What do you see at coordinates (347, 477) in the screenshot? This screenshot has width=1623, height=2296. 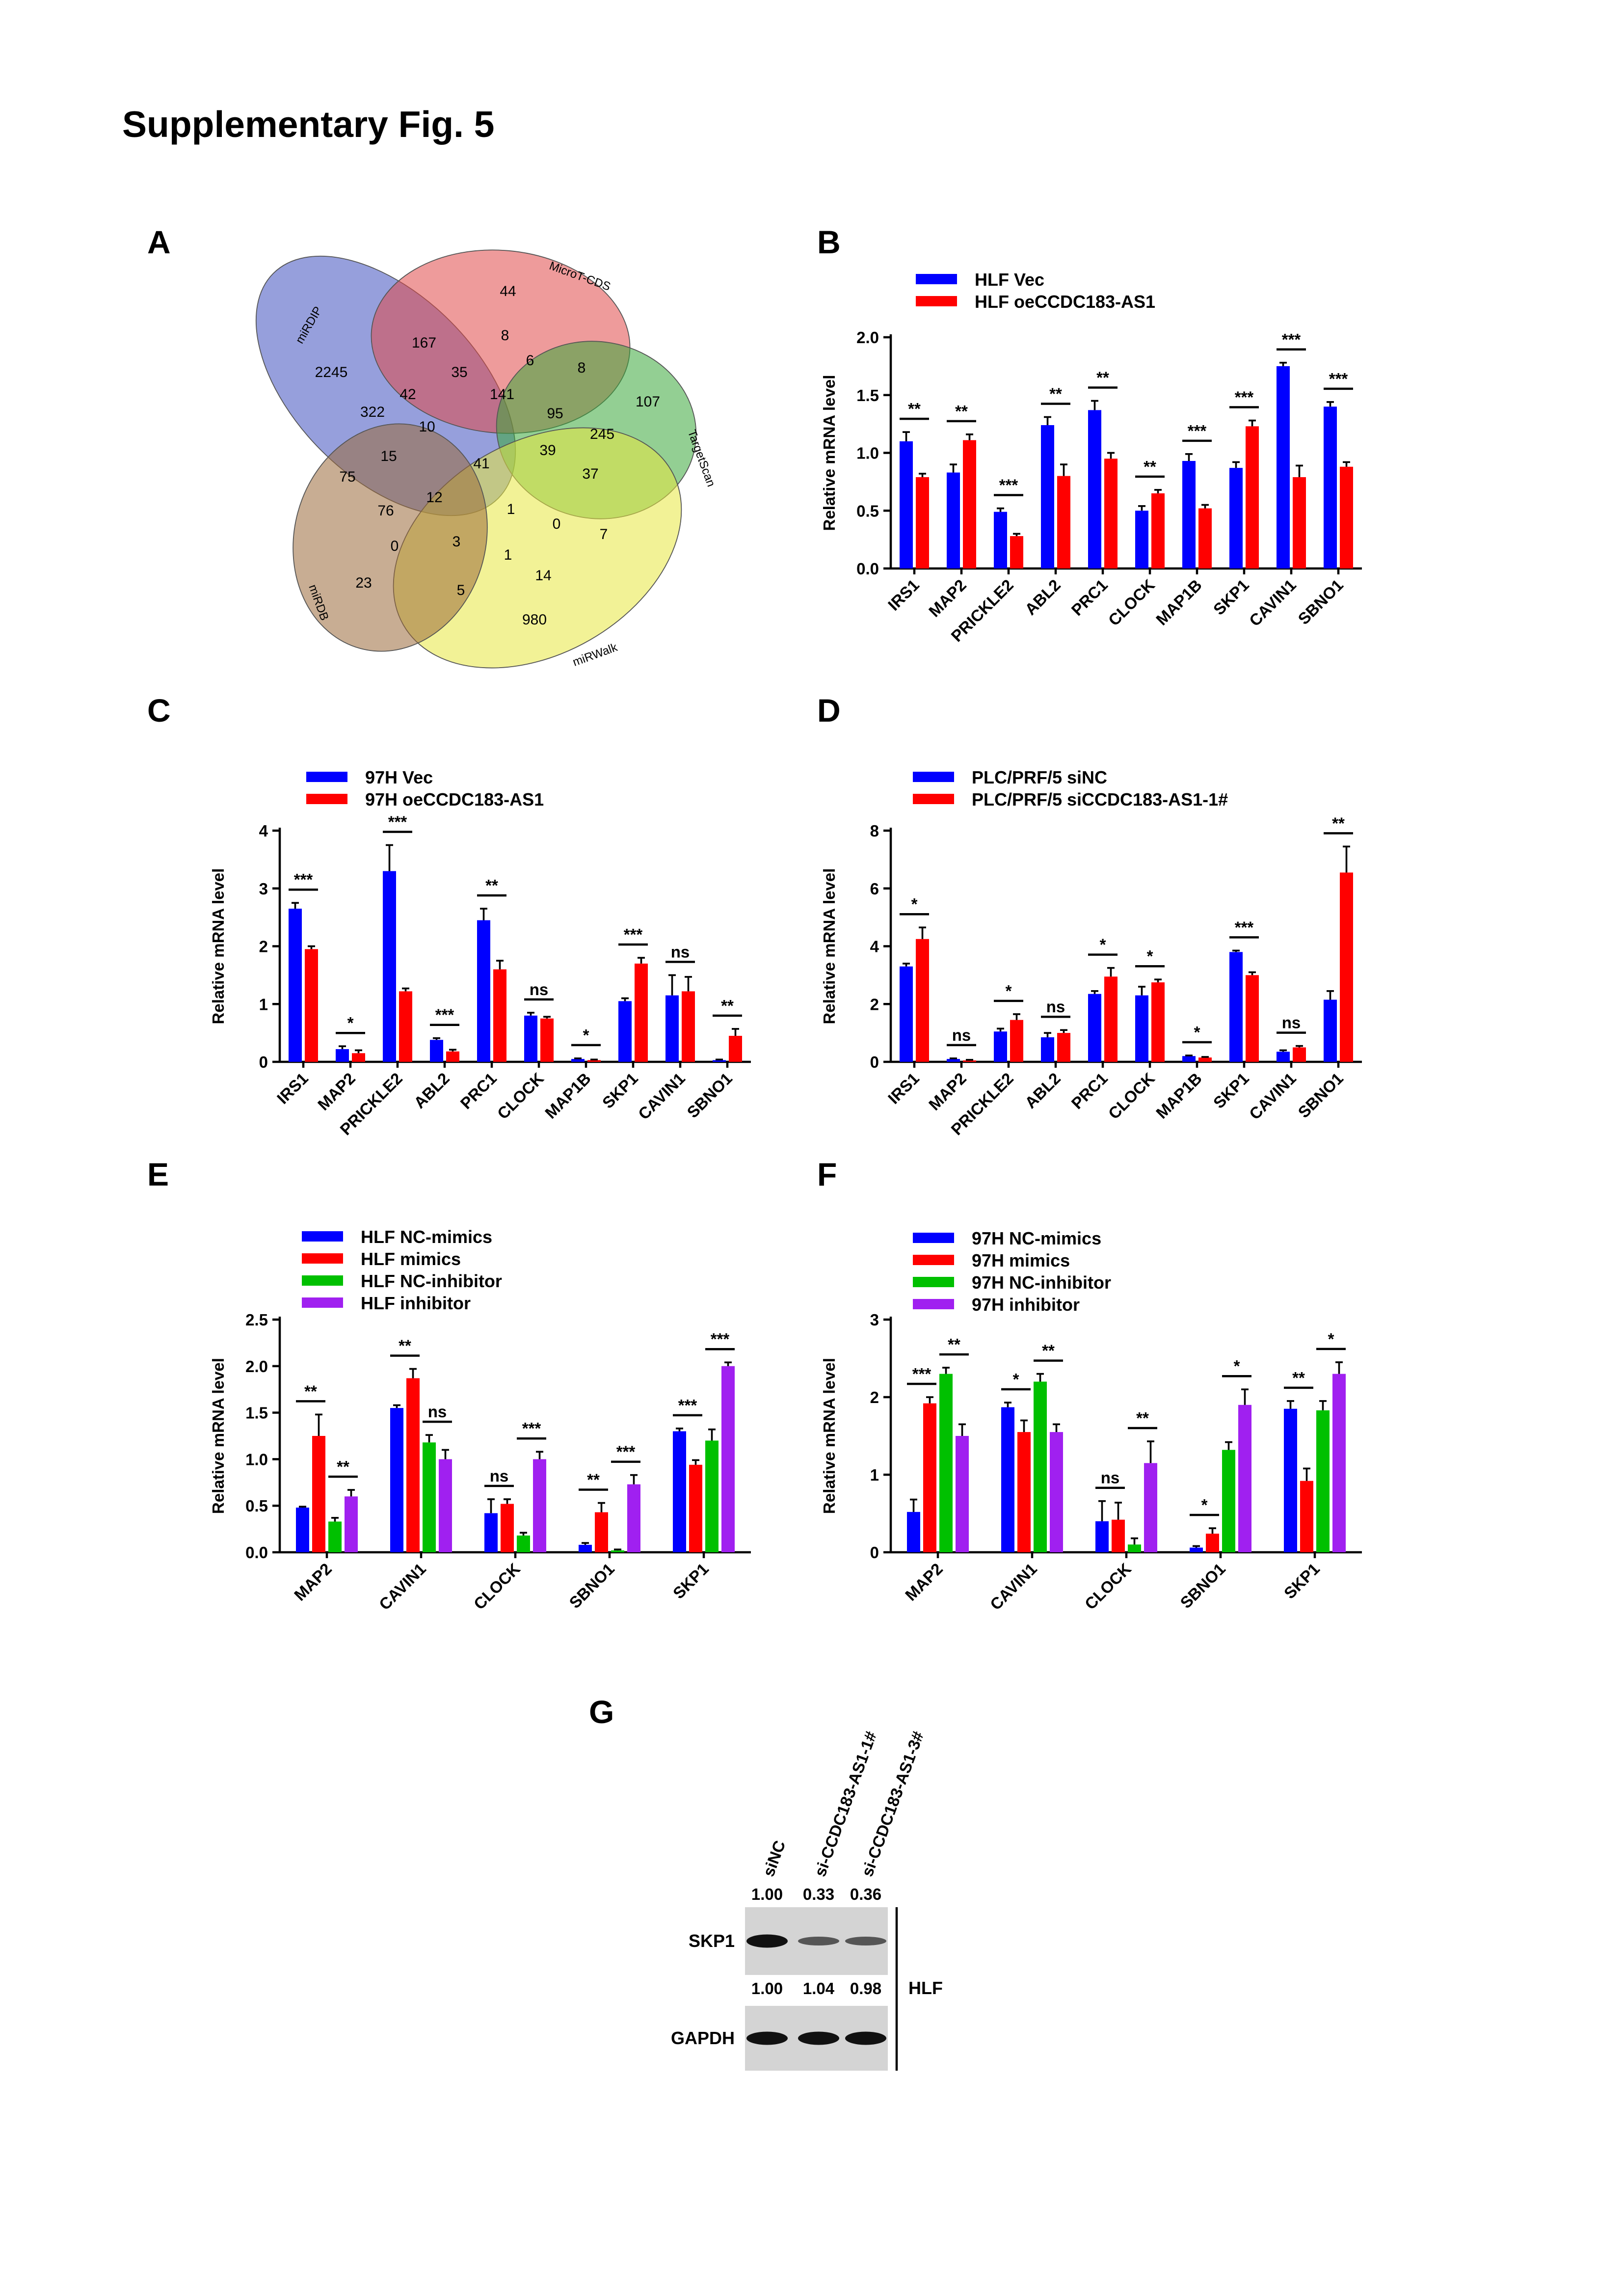 I see `venn-count: 75` at bounding box center [347, 477].